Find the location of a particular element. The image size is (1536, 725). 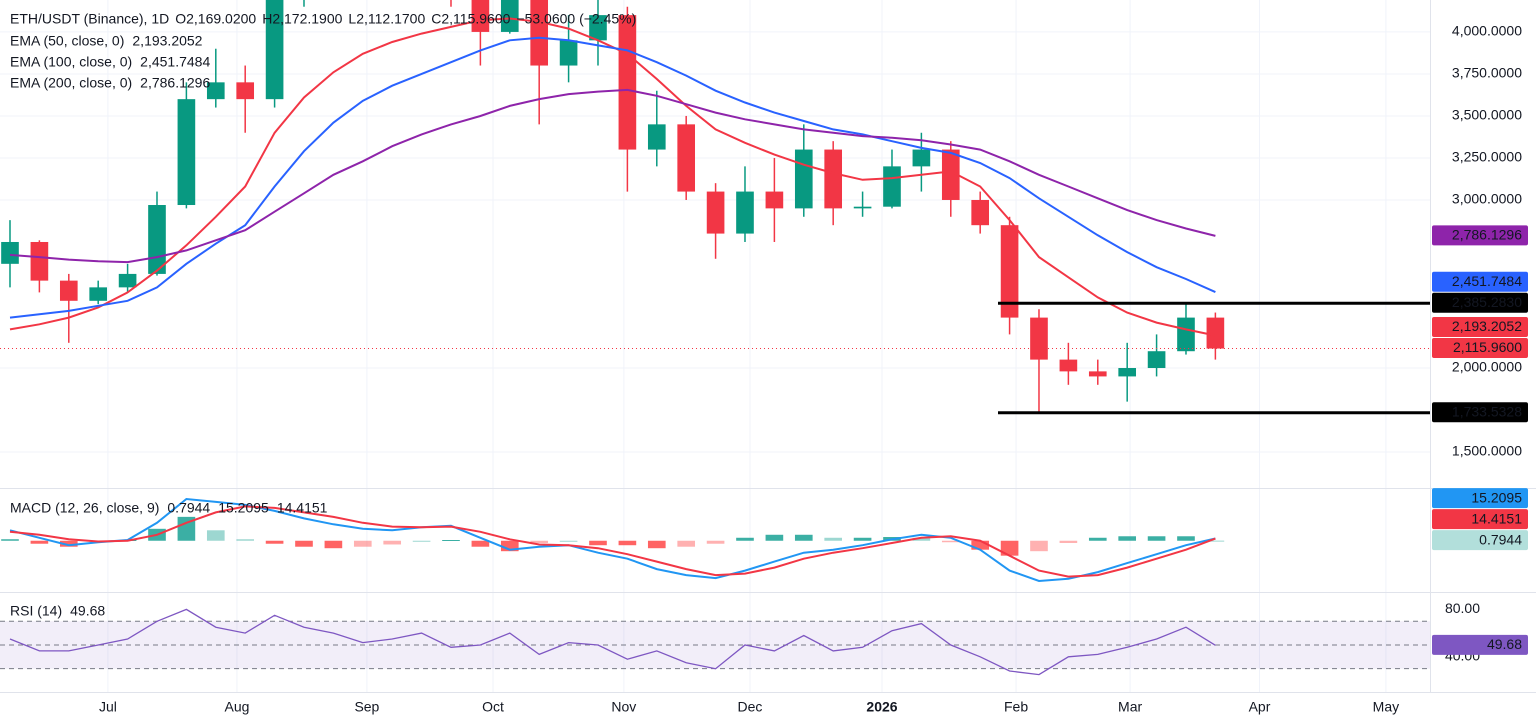

legend-entry: EMA (100, close, 0) is located at coordinates (71, 62).